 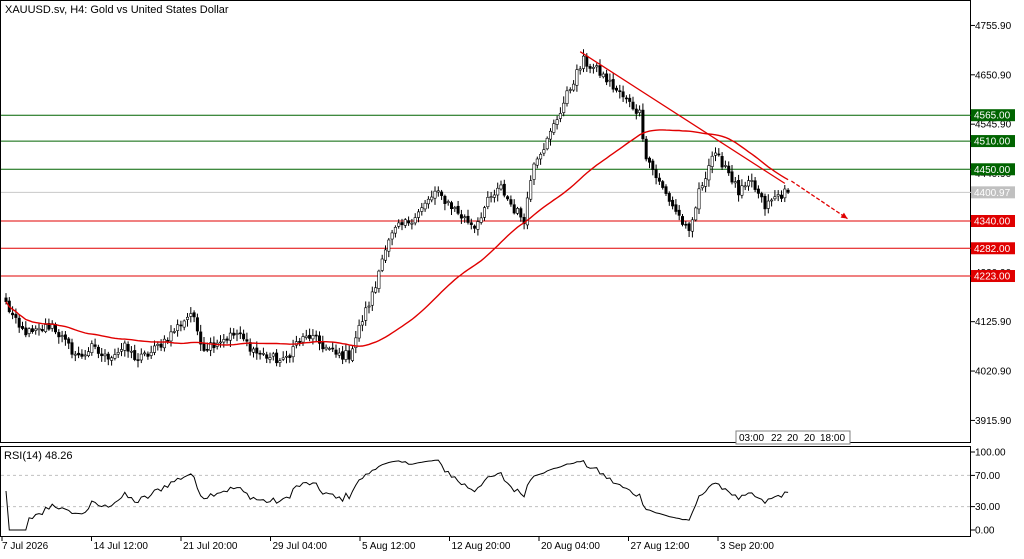 I want to click on price-tick-label-7: 4020.90, so click(x=993, y=372).